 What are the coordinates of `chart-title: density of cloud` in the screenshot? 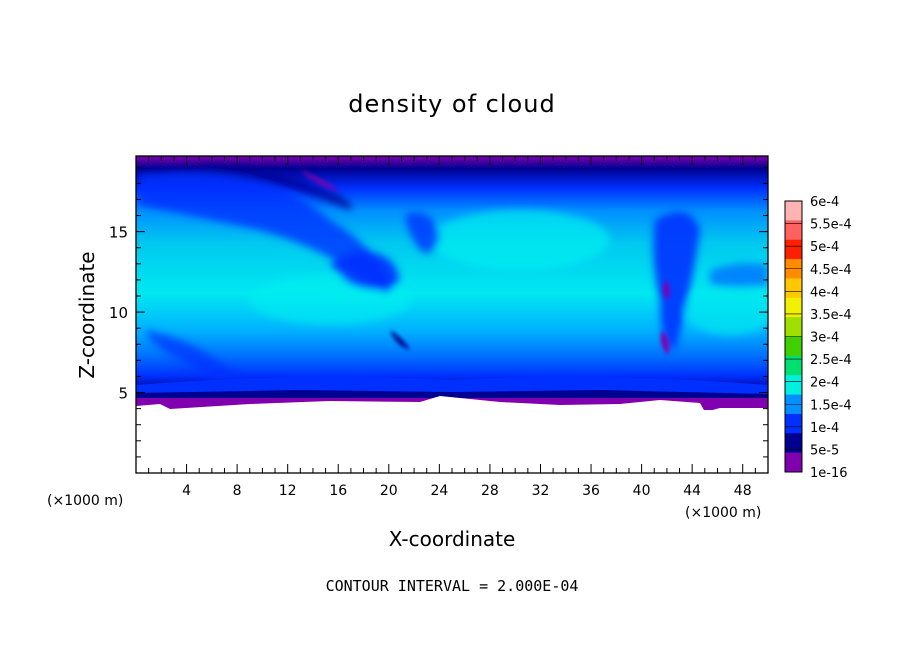 It's located at (451, 104).